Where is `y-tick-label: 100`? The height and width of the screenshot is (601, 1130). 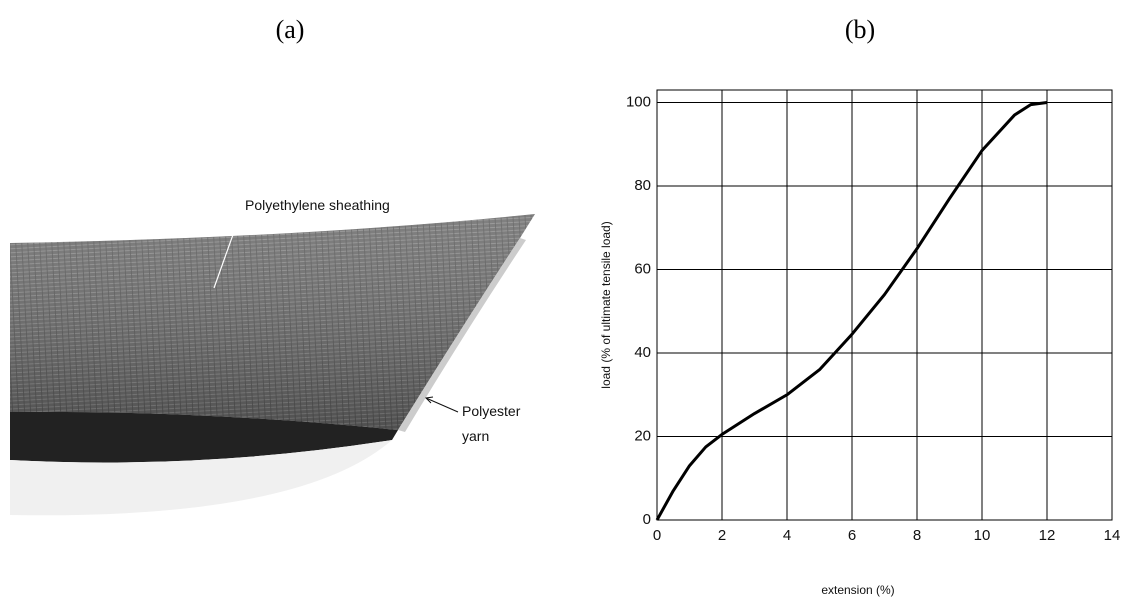
y-tick-label: 100 is located at coordinates (638, 101).